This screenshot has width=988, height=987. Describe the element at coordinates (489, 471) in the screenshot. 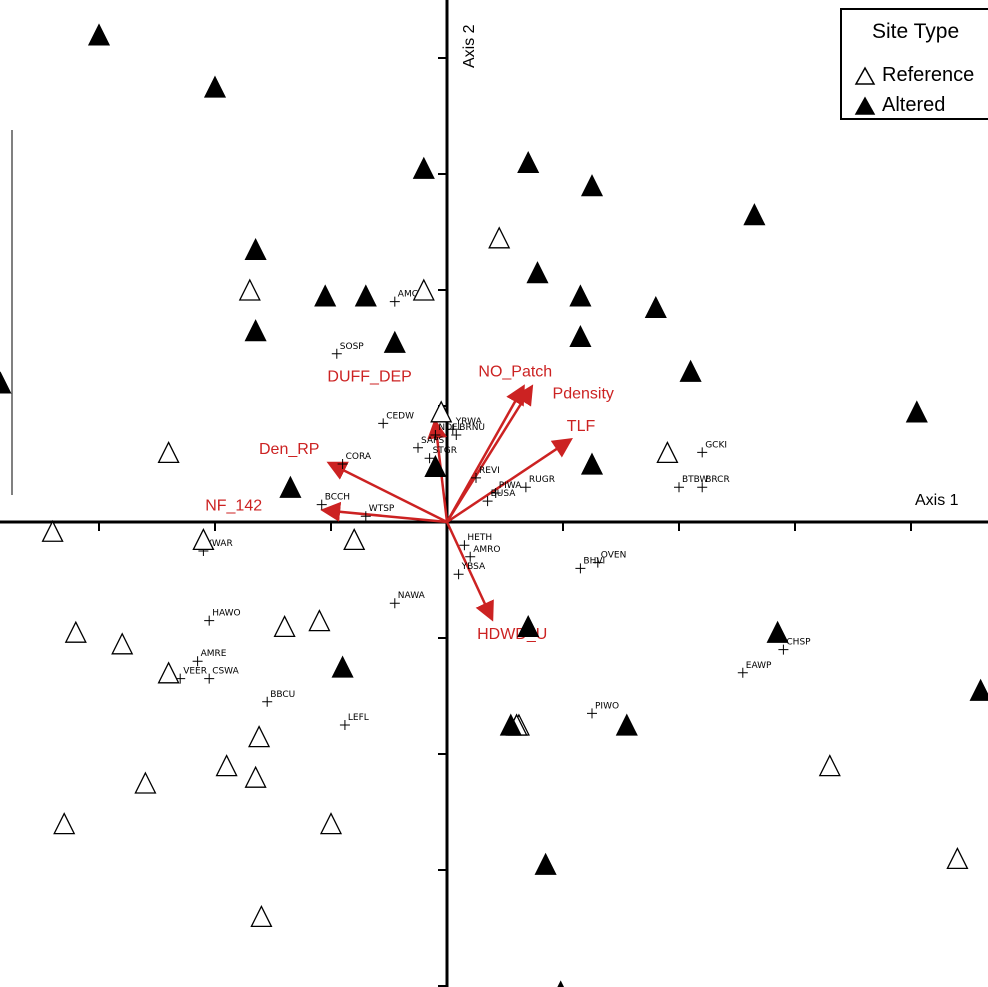

I see `species-label: REVI` at that location.